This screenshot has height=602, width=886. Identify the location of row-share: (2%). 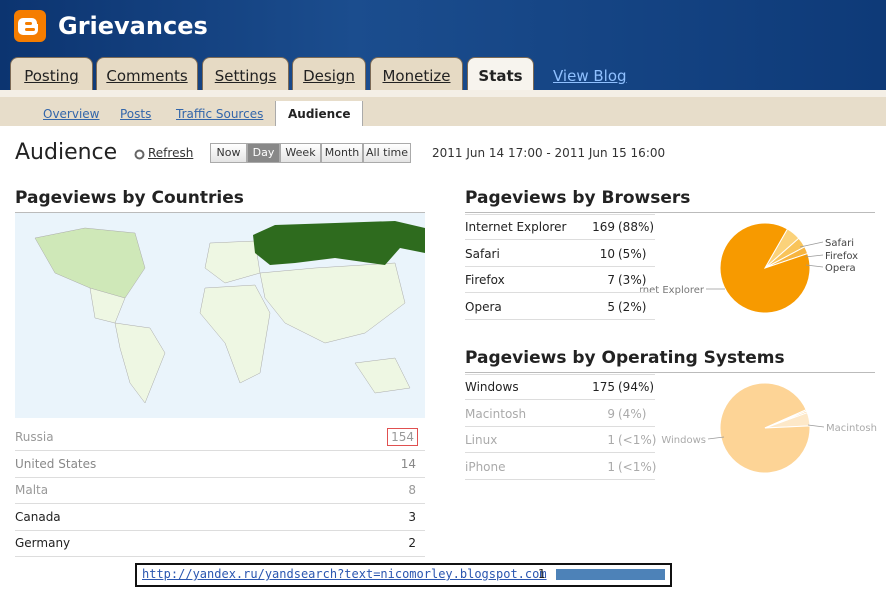
(632, 306).